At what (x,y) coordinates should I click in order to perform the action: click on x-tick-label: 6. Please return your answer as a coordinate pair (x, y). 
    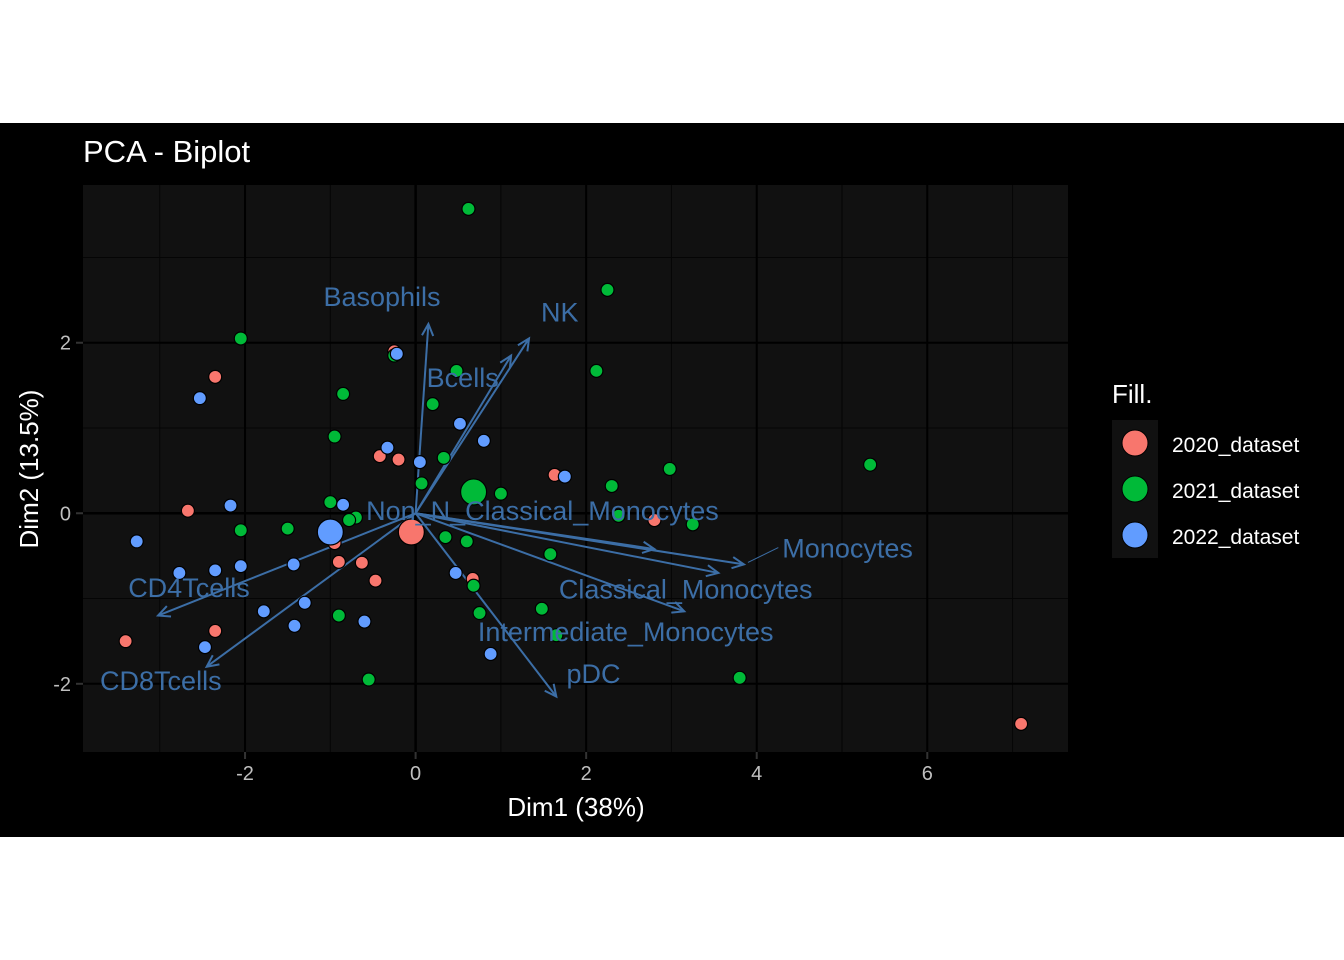
    Looking at the image, I should click on (927, 774).